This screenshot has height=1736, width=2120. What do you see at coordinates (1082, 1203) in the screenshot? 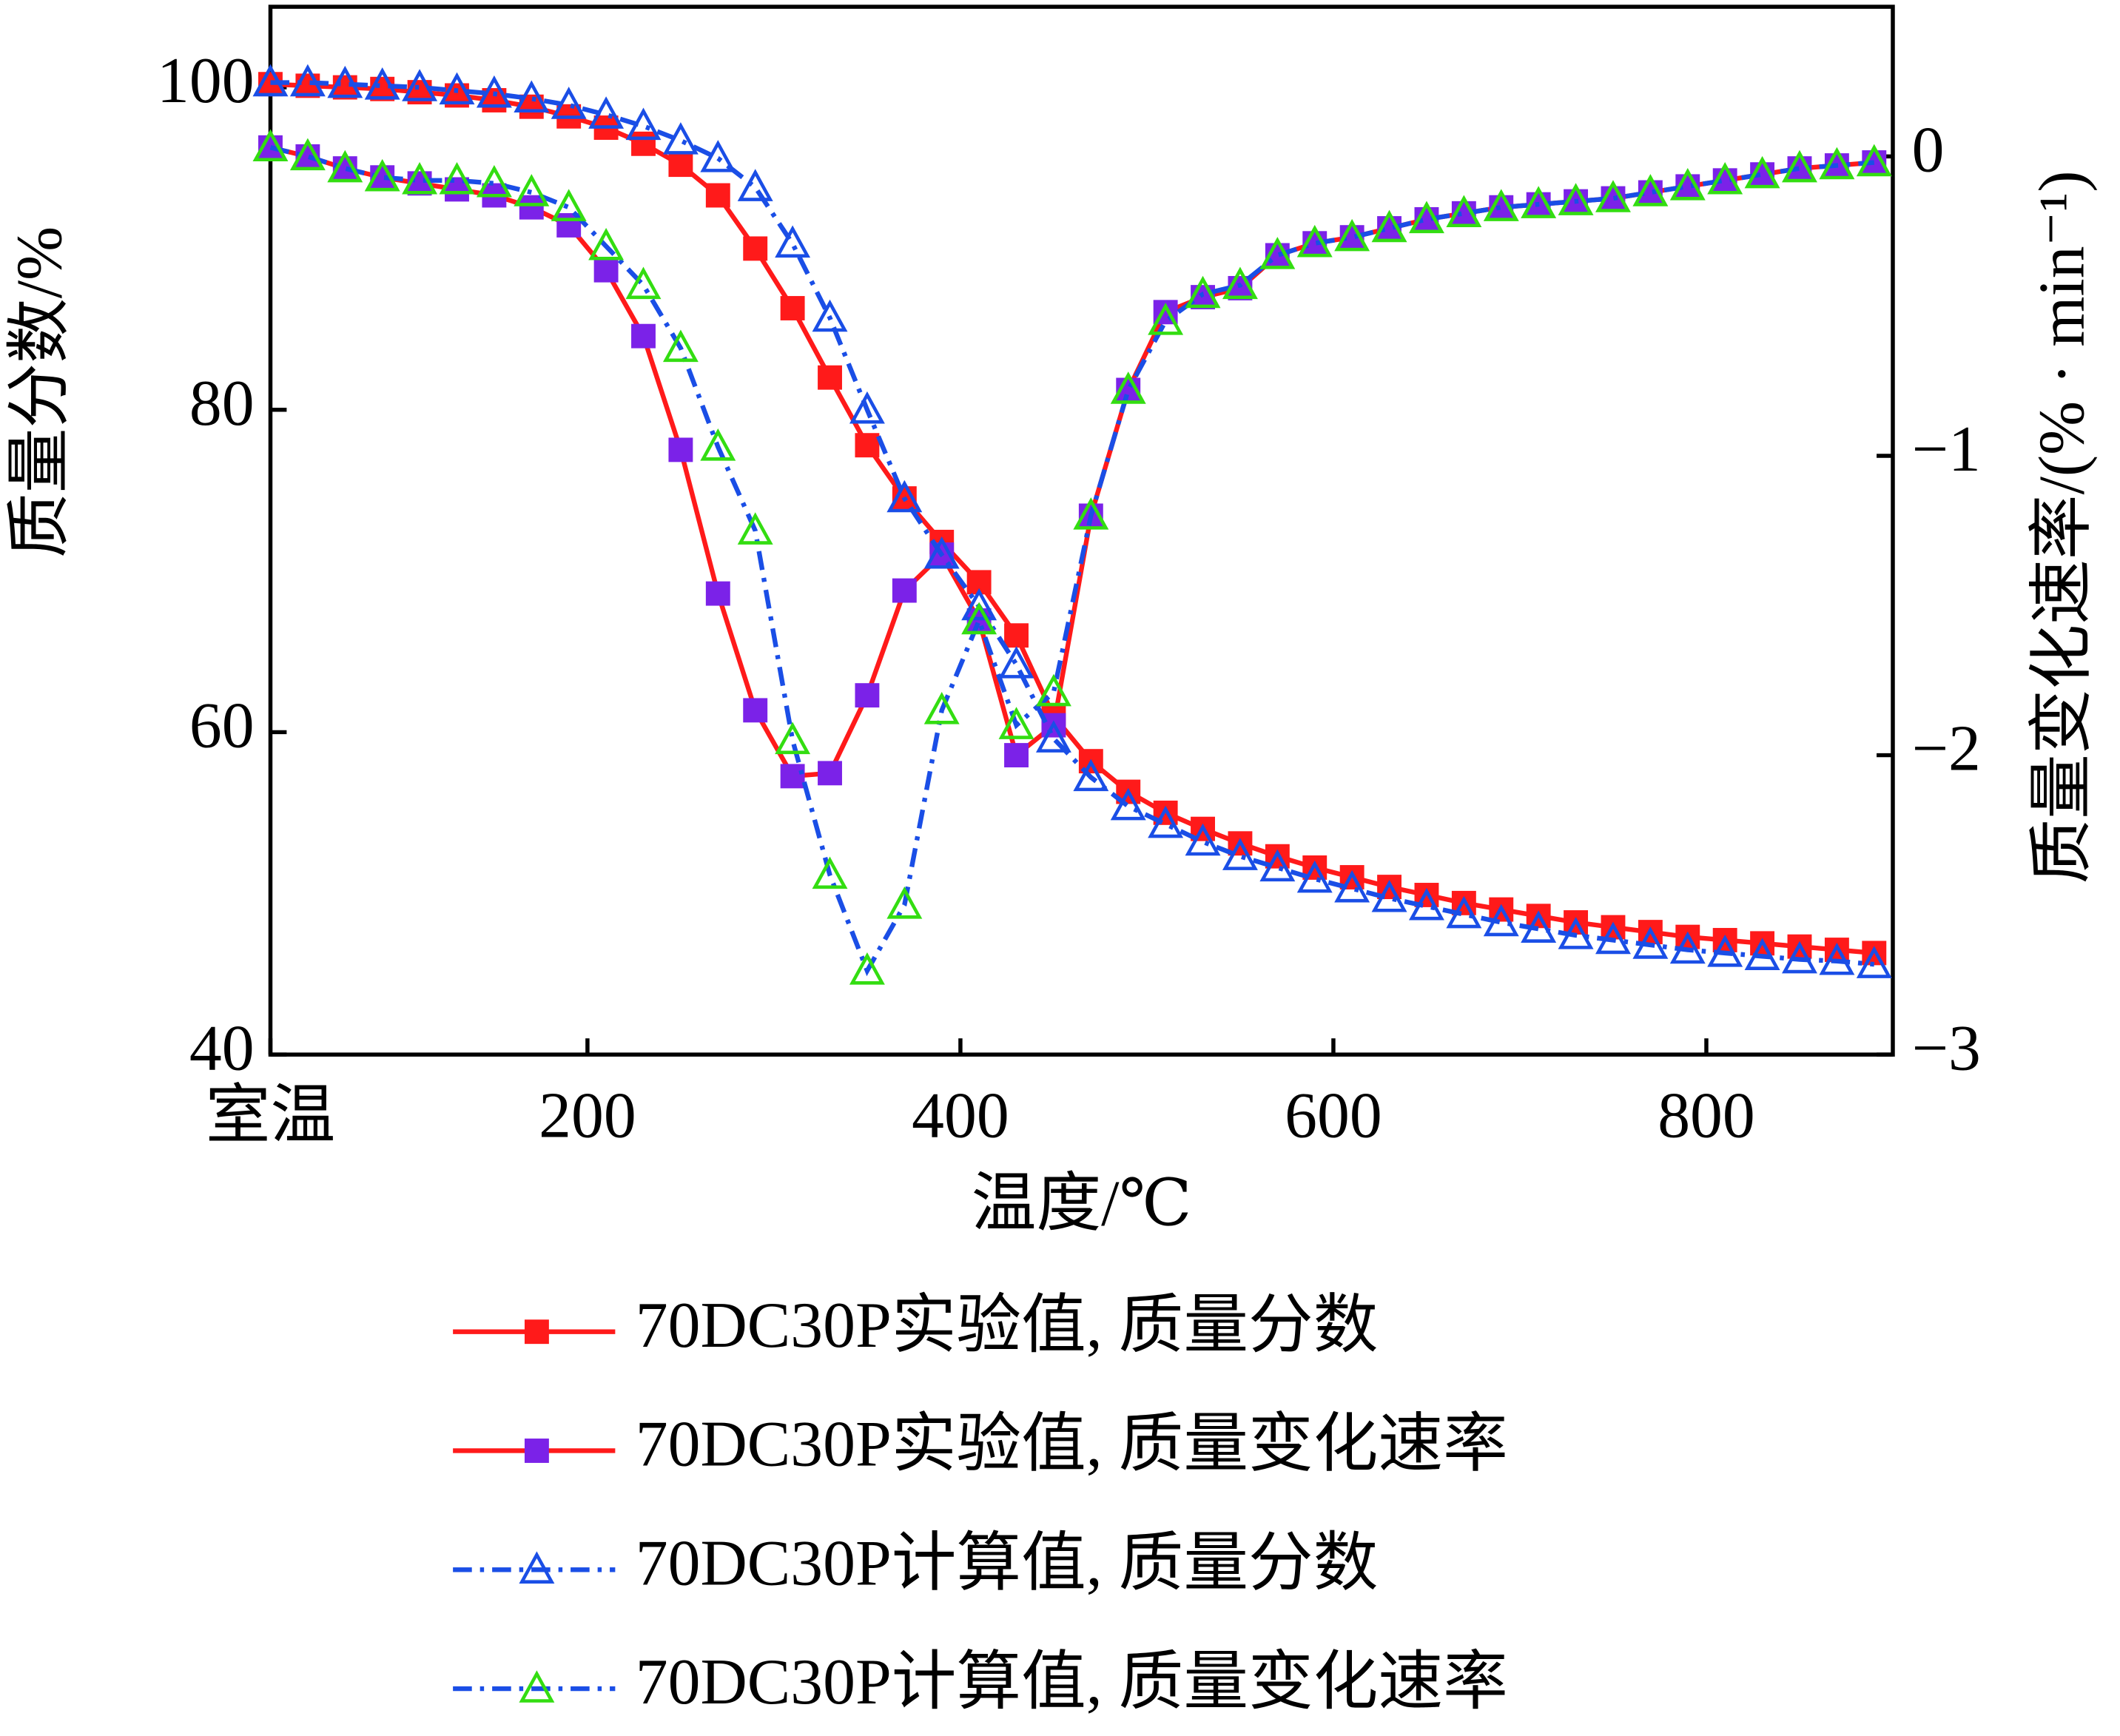
I see `x-axis-label: 温度/℃` at bounding box center [1082, 1203].